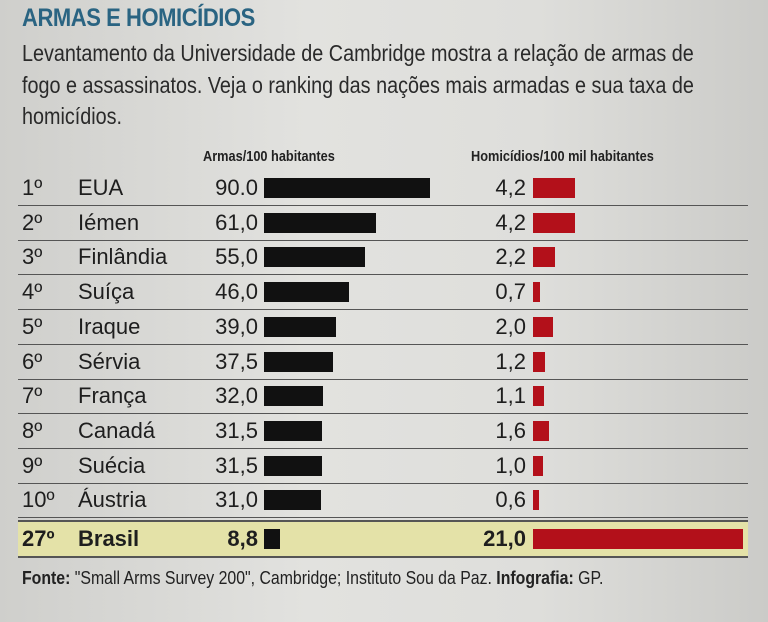 The image size is (768, 622). Describe the element at coordinates (510, 396) in the screenshot. I see `homicides-value-label: 1,1` at that location.